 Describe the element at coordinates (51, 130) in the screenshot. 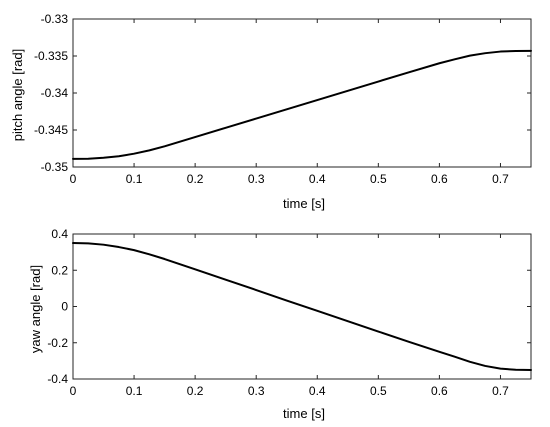

I see `pitch-y-tick-label: -0.345` at that location.